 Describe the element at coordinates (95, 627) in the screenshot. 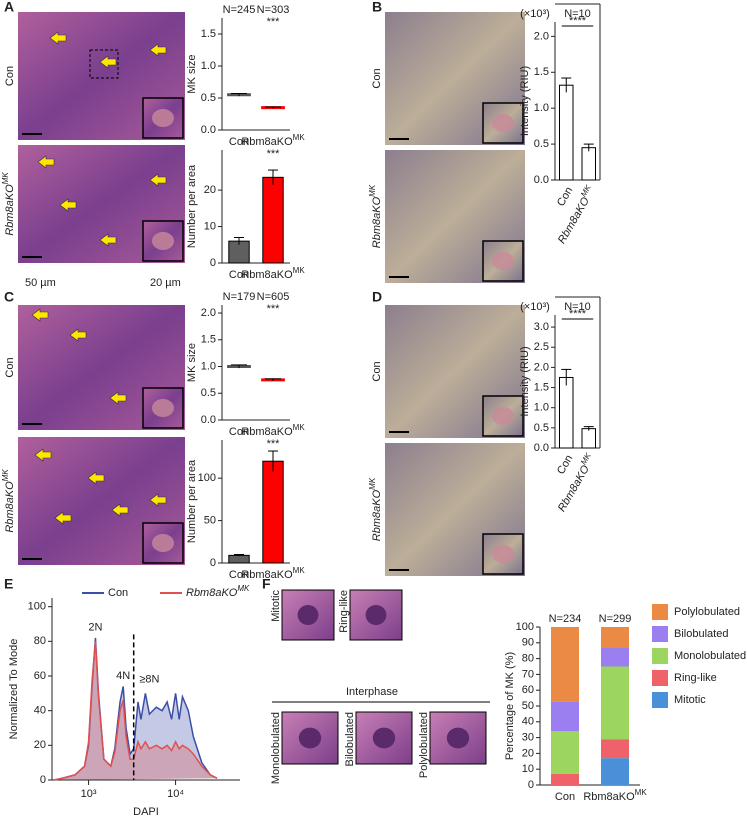

I see `annotation: 2N` at that location.